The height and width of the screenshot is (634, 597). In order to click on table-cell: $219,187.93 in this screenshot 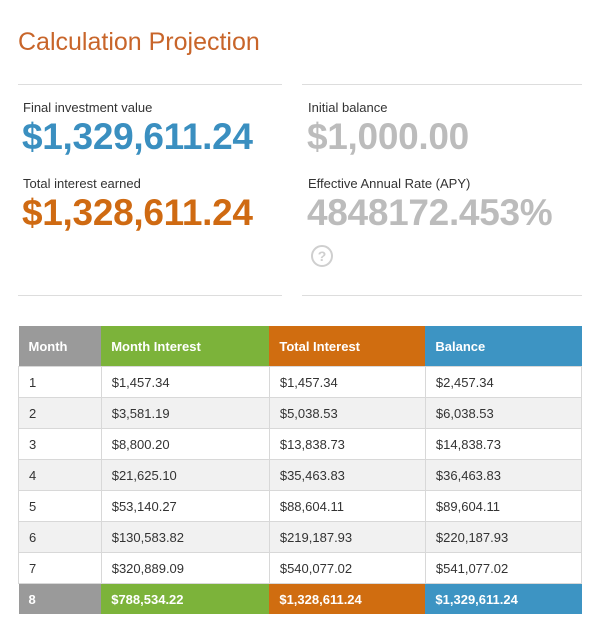, I will do `click(347, 537)`.